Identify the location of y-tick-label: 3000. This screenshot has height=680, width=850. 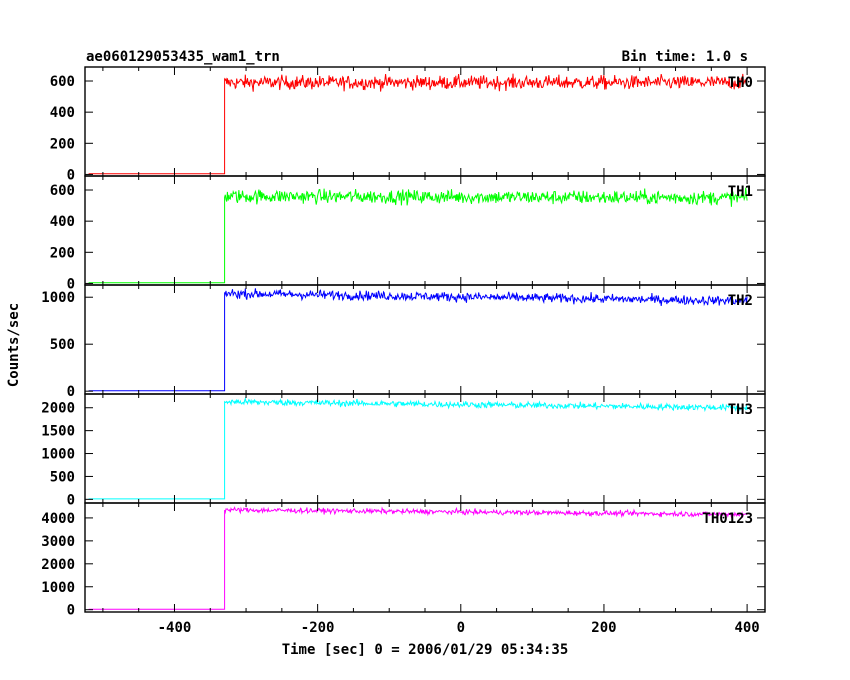
(58, 542).